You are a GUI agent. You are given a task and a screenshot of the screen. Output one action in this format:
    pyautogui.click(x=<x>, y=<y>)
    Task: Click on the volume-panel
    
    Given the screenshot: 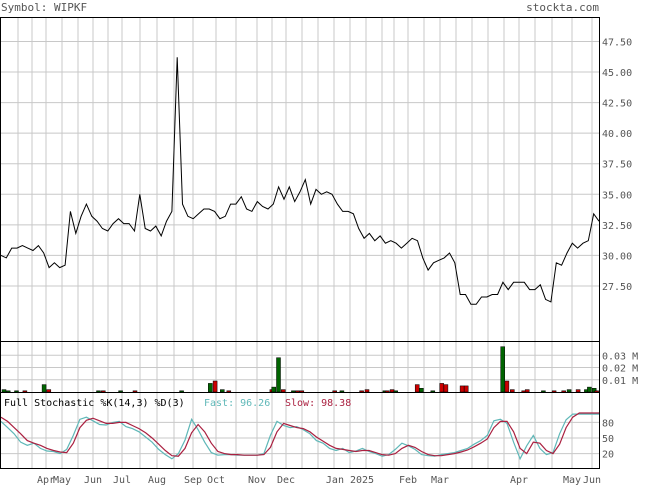 What is the action you would take?
    pyautogui.click(x=300, y=369)
    